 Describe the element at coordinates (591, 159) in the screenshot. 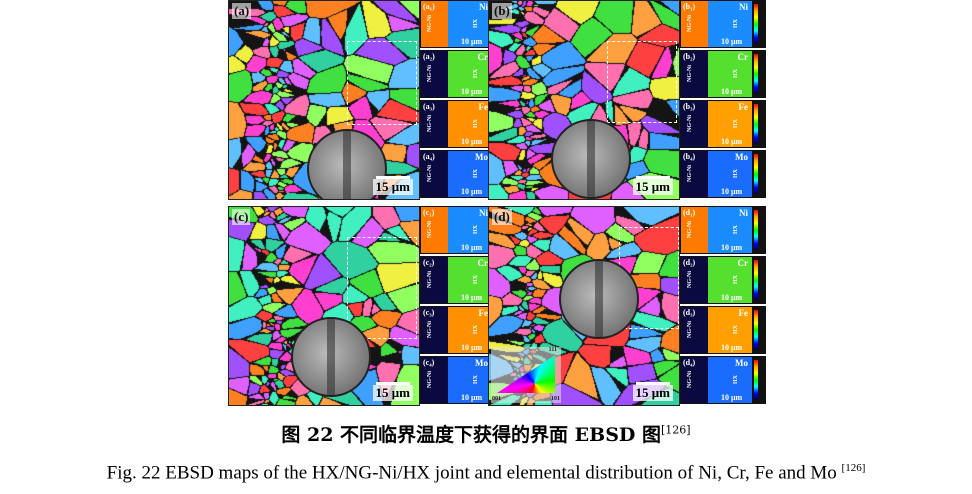

I see `magnified-inset` at that location.